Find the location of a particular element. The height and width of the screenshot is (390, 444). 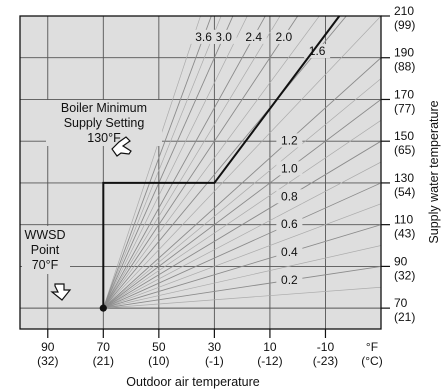

x-tick-label-f--10: -10 is located at coordinates (326, 347).